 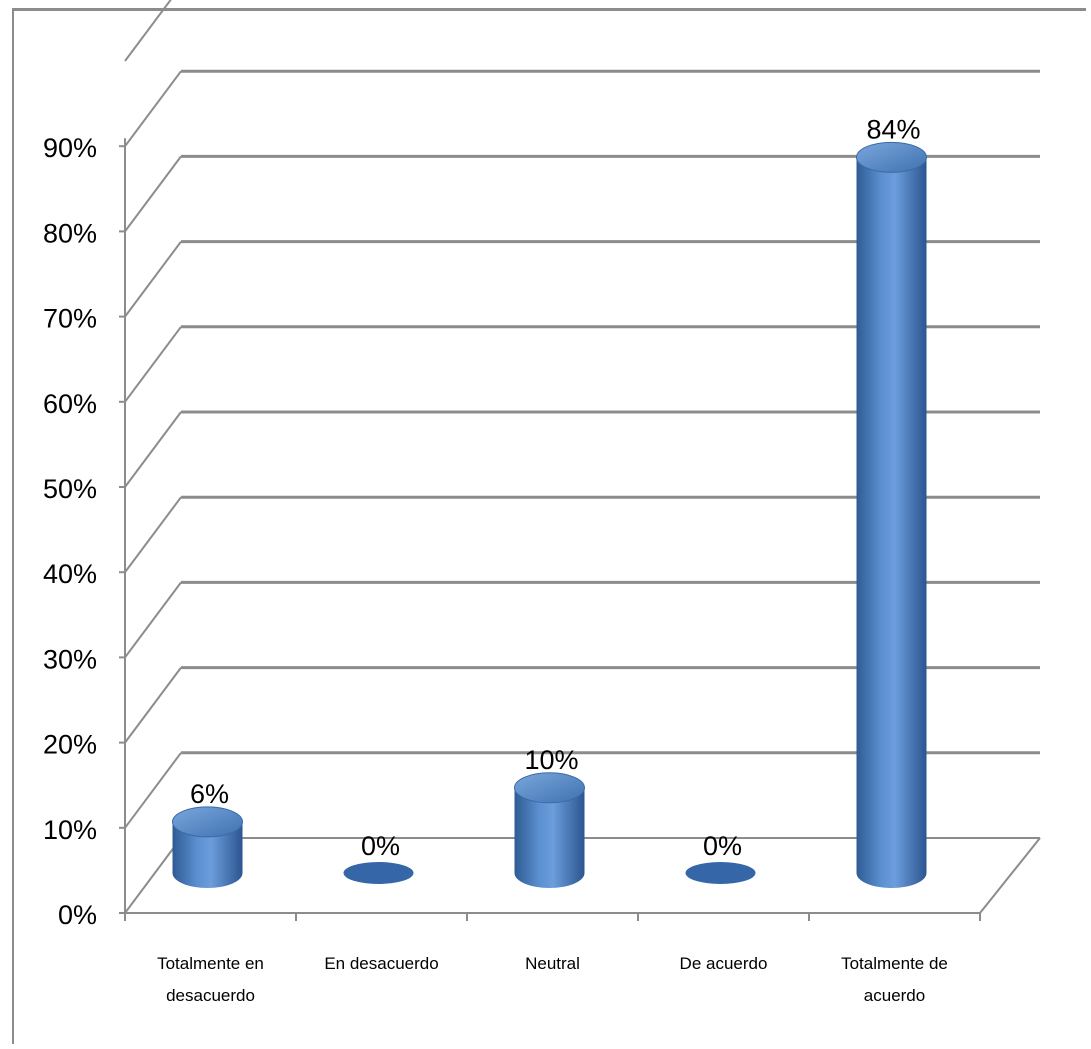 I want to click on data-label: 6%, so click(x=209, y=794).